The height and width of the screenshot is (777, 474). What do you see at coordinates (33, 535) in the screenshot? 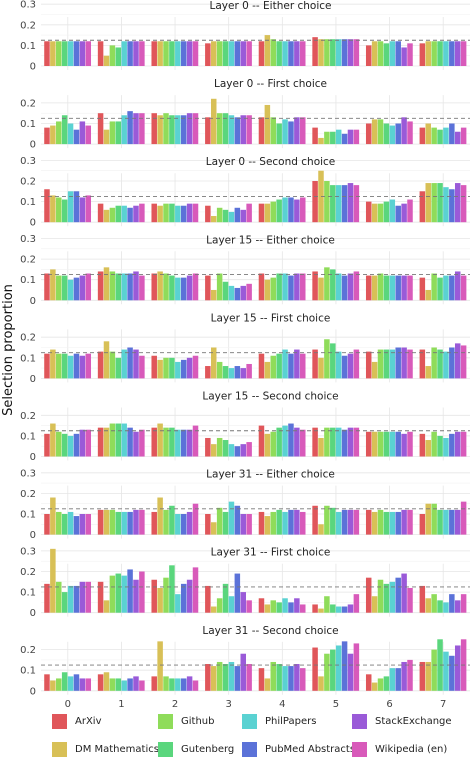
I see `y-tick-label: 0` at bounding box center [33, 535].